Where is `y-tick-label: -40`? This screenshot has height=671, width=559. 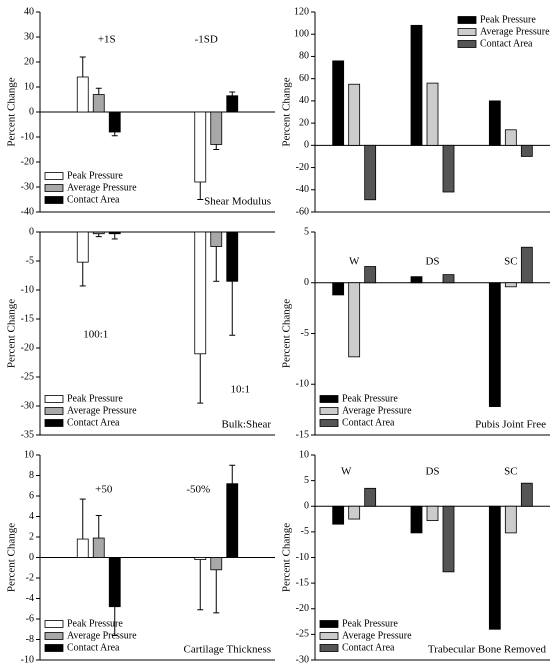 y-tick-label: -40 is located at coordinates (302, 189).